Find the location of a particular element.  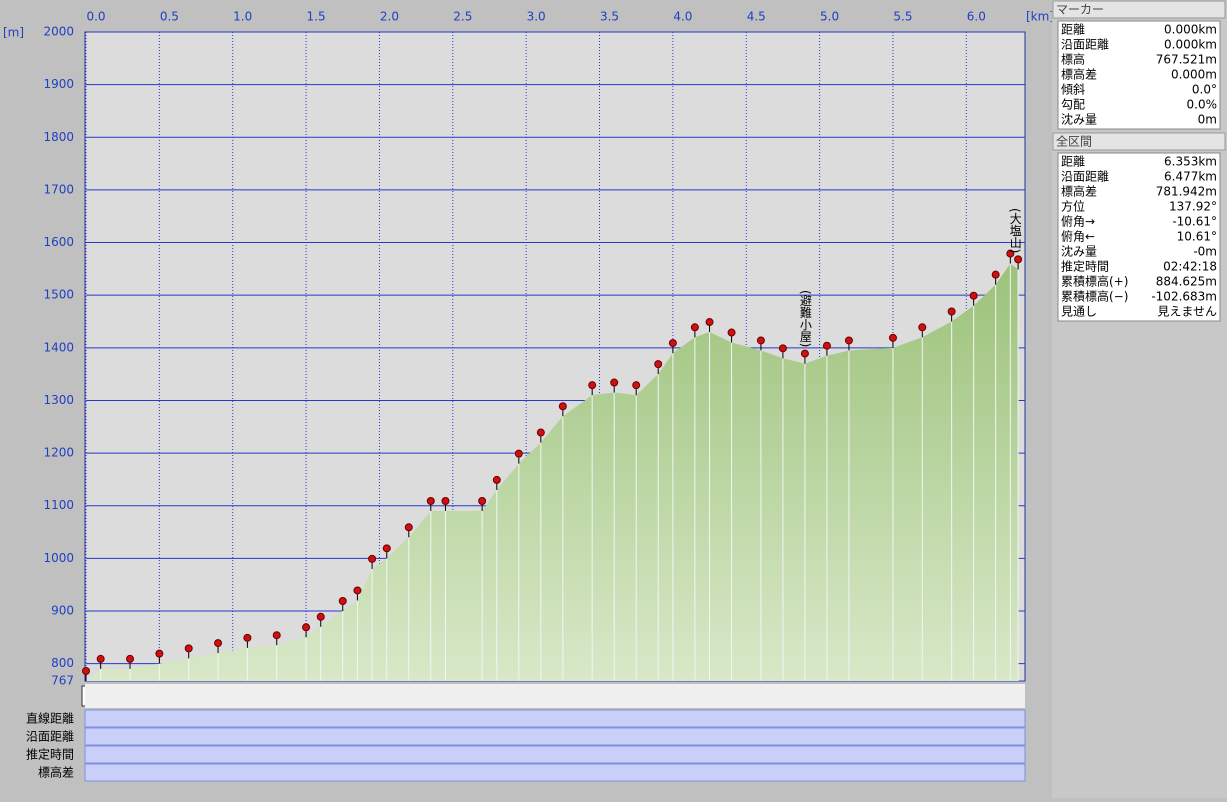

table-row-label: 推定時間 is located at coordinates (50, 754).